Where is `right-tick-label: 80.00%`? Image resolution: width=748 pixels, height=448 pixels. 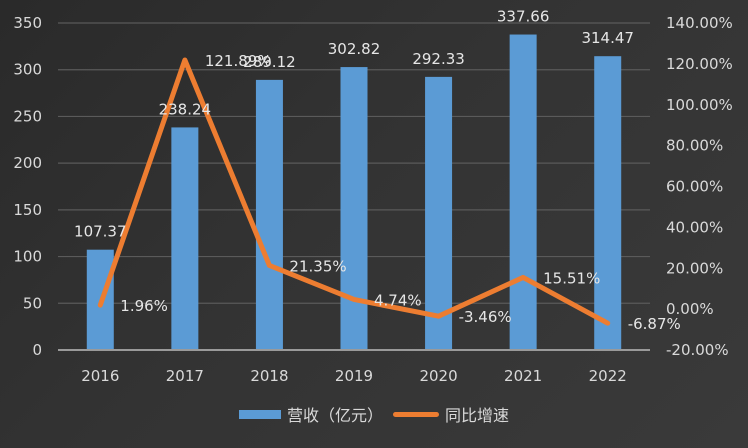
right-tick-label: 80.00% is located at coordinates (694, 146).